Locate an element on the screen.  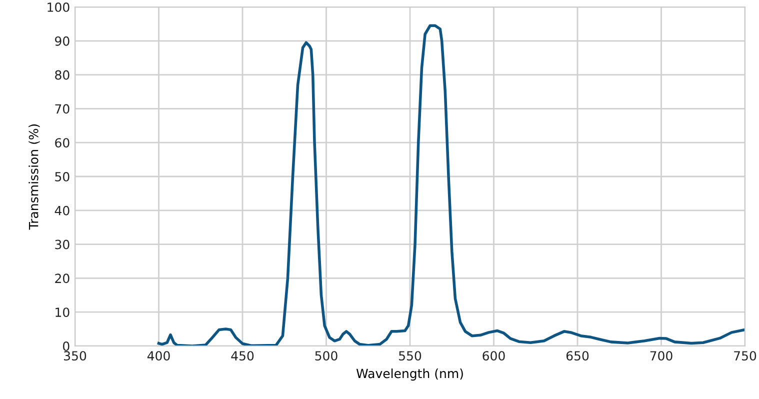
x-tick-label: 750 is located at coordinates (745, 356).